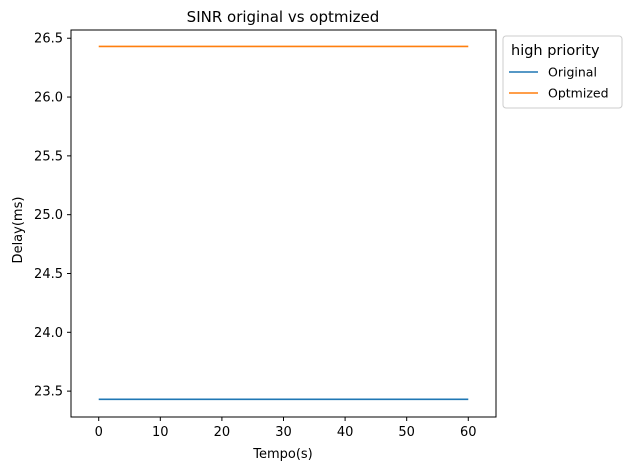  I want to click on legend: high priority Original Optmized, so click(562, 72).